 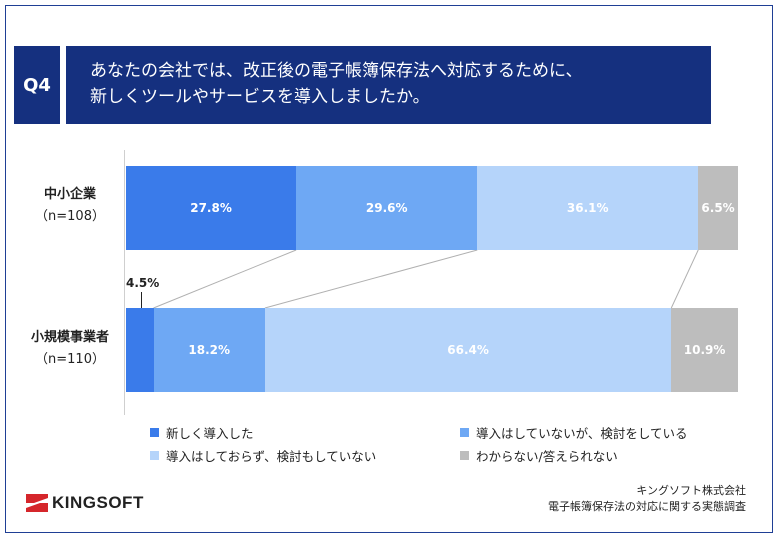 I want to click on legend-label: 導入はしておらず、検討もしていない, so click(x=271, y=456).